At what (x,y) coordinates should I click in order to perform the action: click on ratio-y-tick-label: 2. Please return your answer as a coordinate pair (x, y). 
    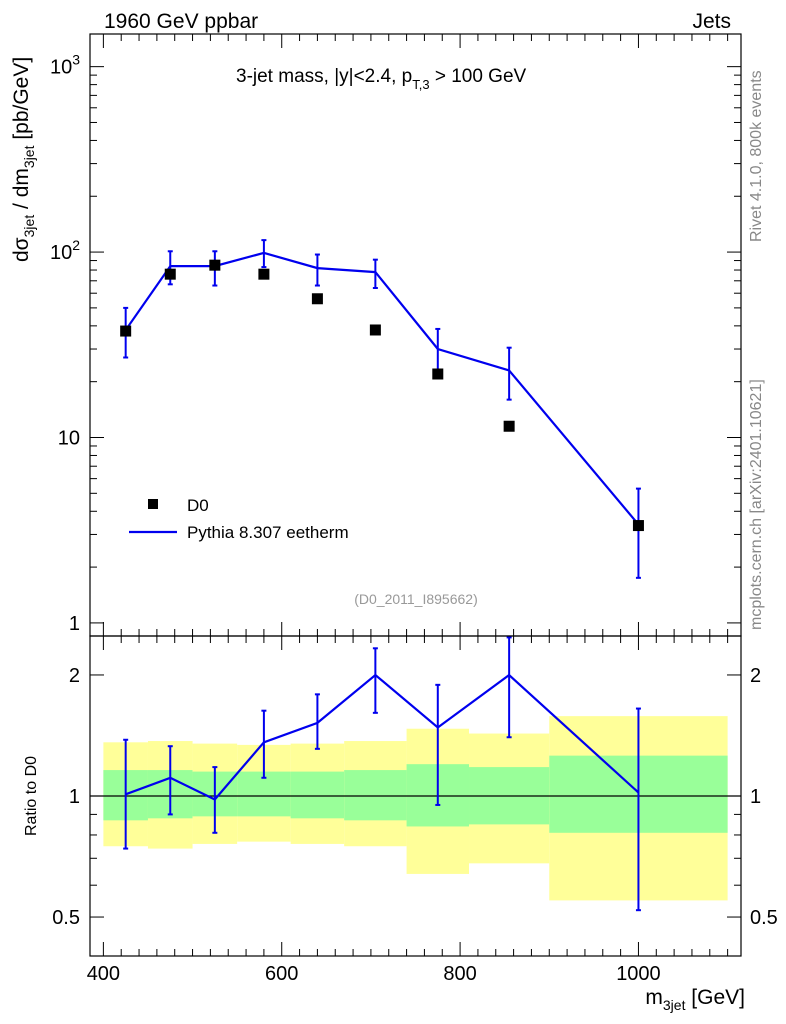
    Looking at the image, I should click on (74, 676).